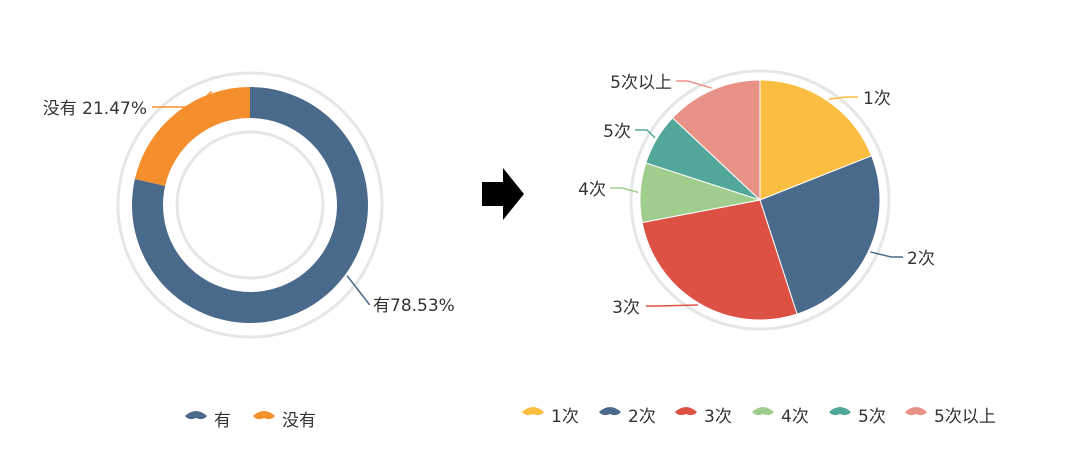  I want to click on pie-data-label-4: 5次, so click(617, 132).